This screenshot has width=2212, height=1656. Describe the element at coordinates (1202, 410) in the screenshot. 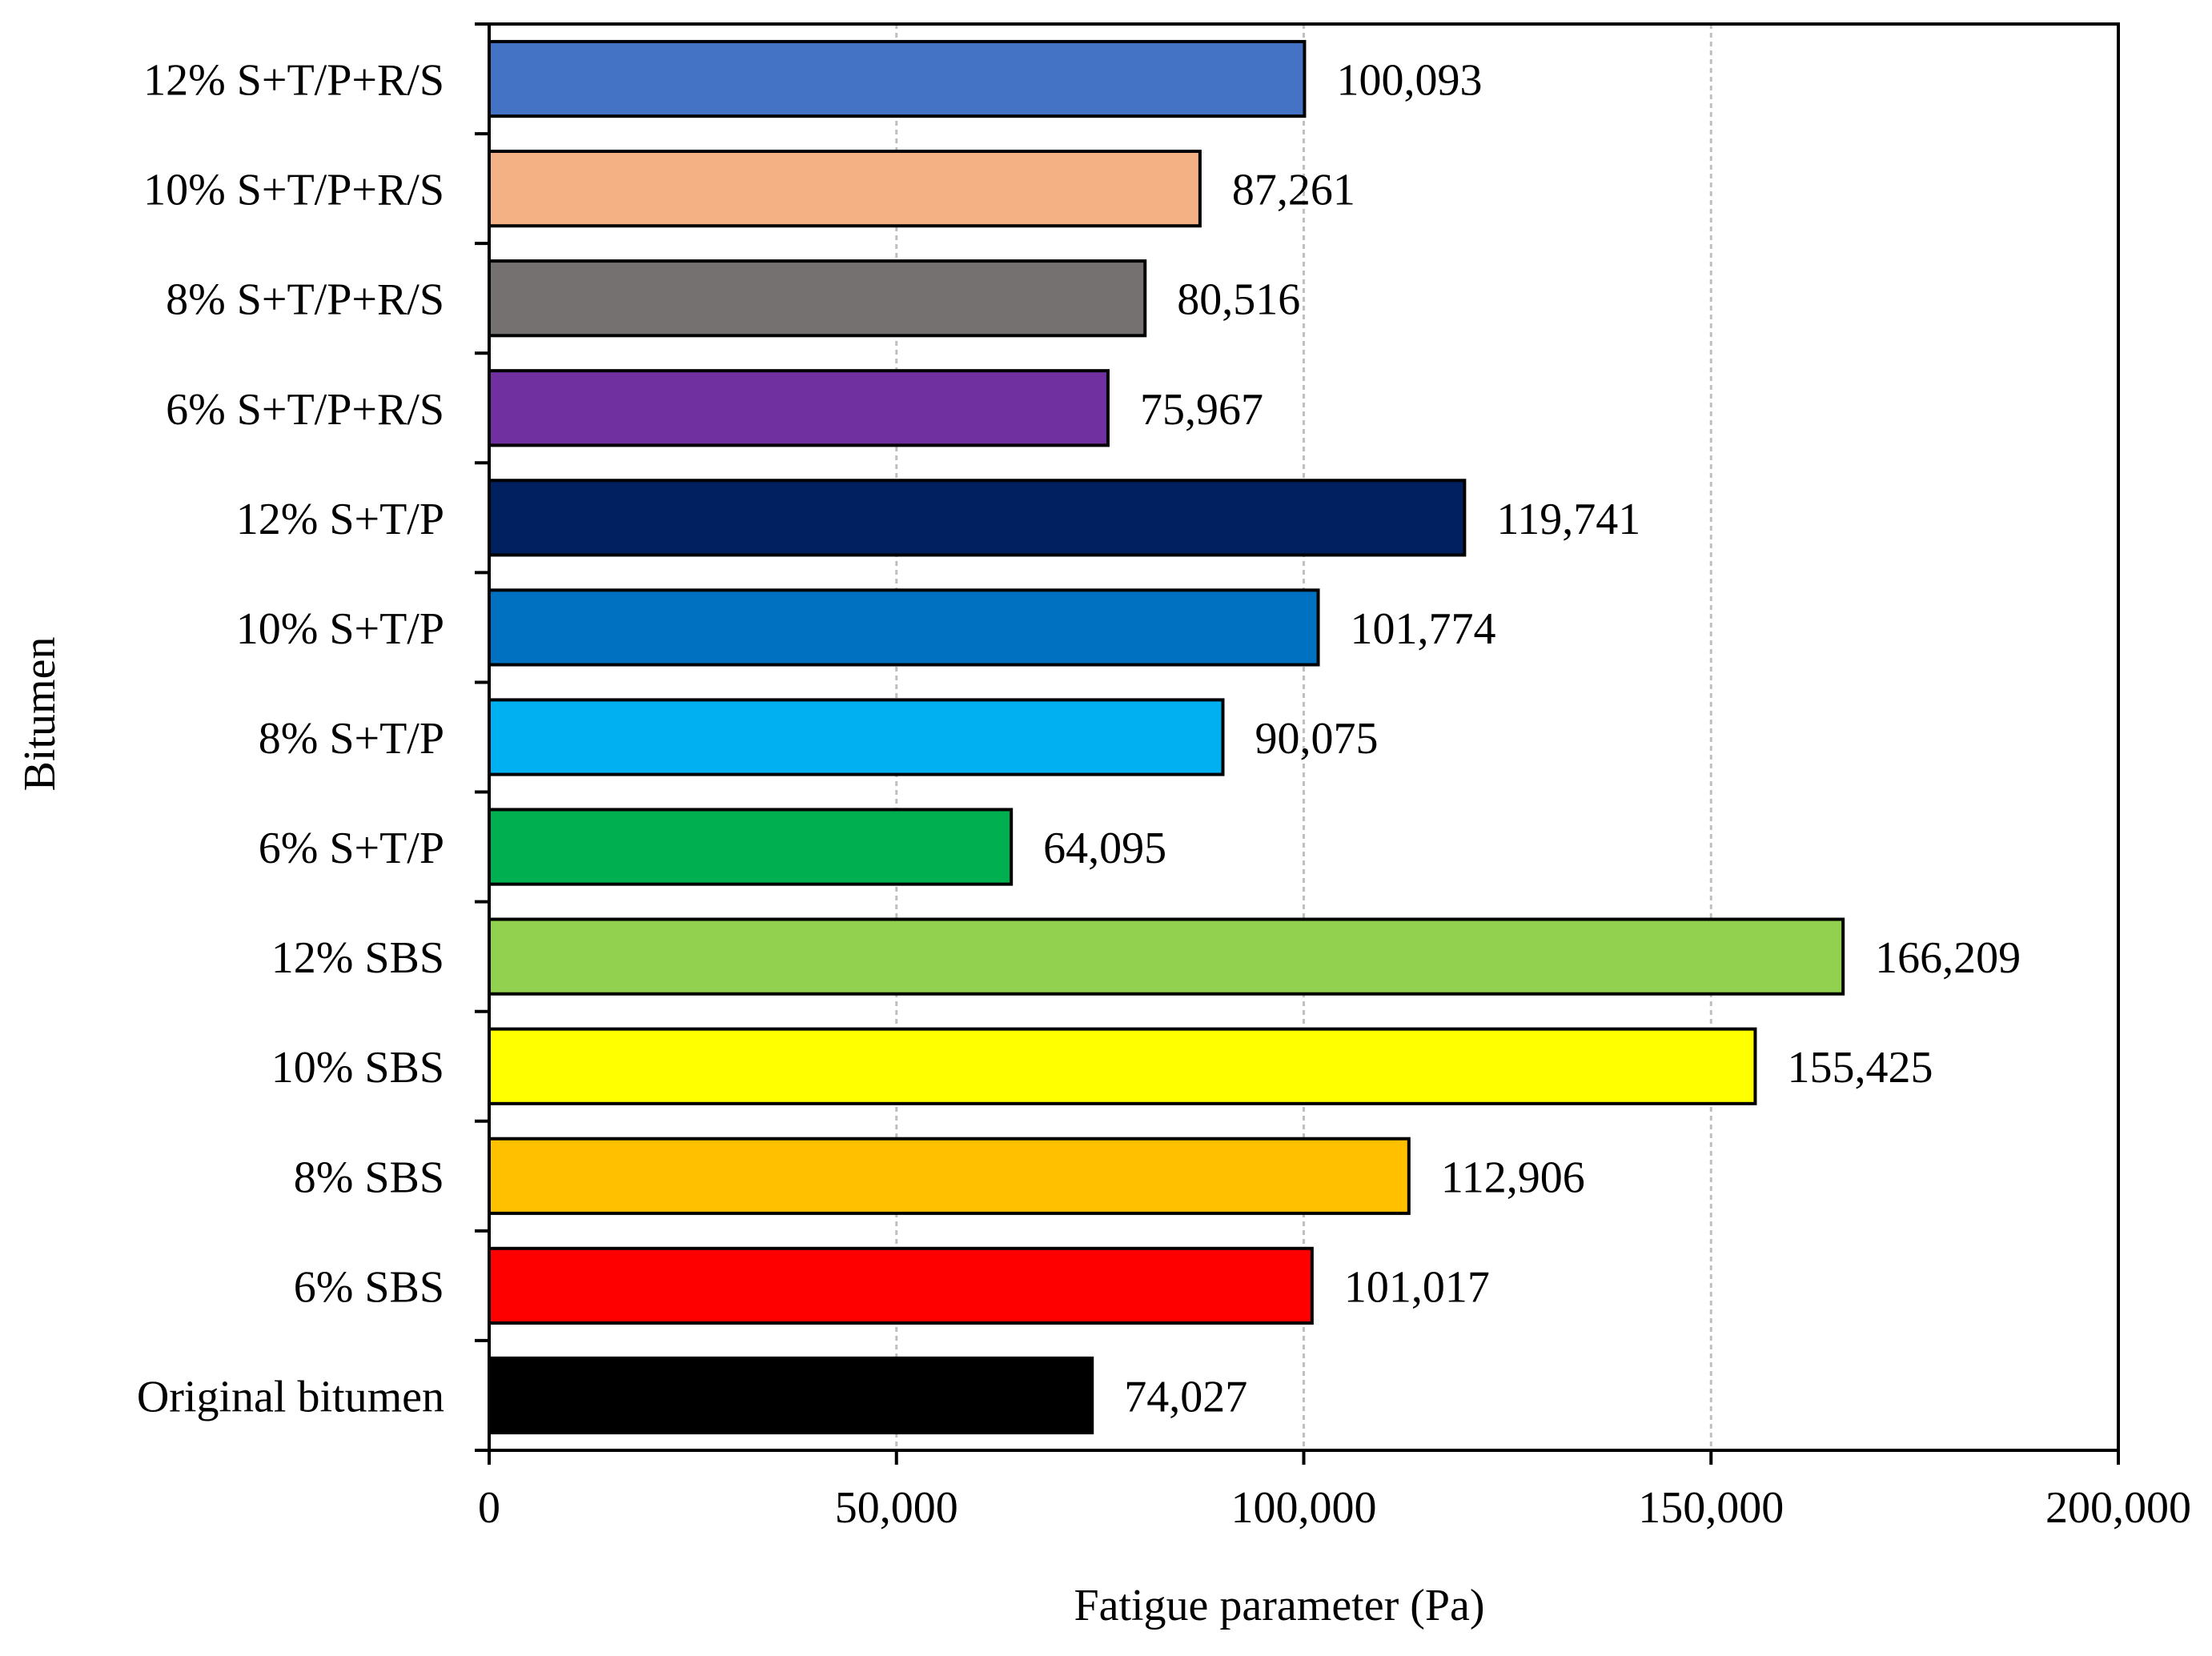

I see `data-label: 75,967` at that location.